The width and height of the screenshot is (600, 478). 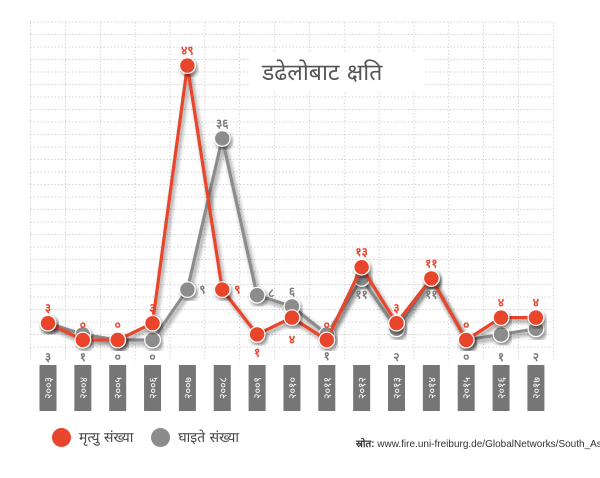 I want to click on x-tick-label: २००७, so click(x=188, y=388).